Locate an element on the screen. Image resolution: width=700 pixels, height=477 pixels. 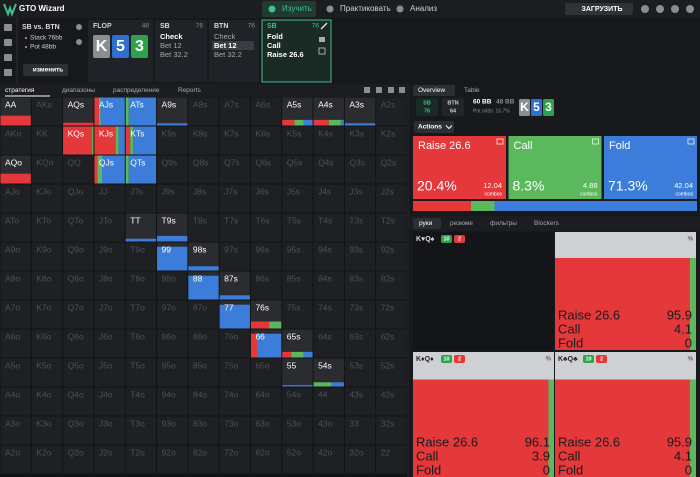
line-option: Raise 26.6 is located at coordinates (285, 54).